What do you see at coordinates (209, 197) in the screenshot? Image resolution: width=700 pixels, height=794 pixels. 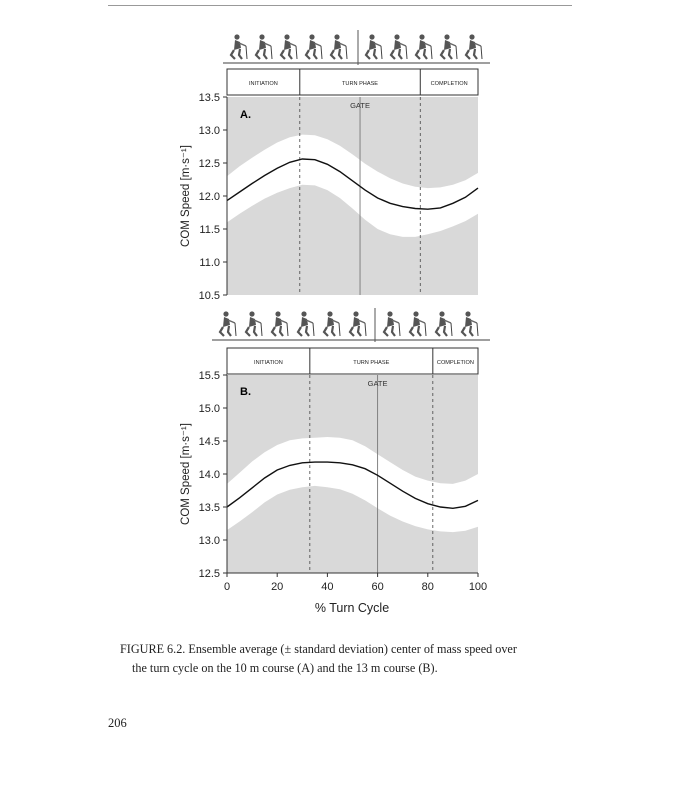 I see `y-tick-label: 12.0` at bounding box center [209, 197].